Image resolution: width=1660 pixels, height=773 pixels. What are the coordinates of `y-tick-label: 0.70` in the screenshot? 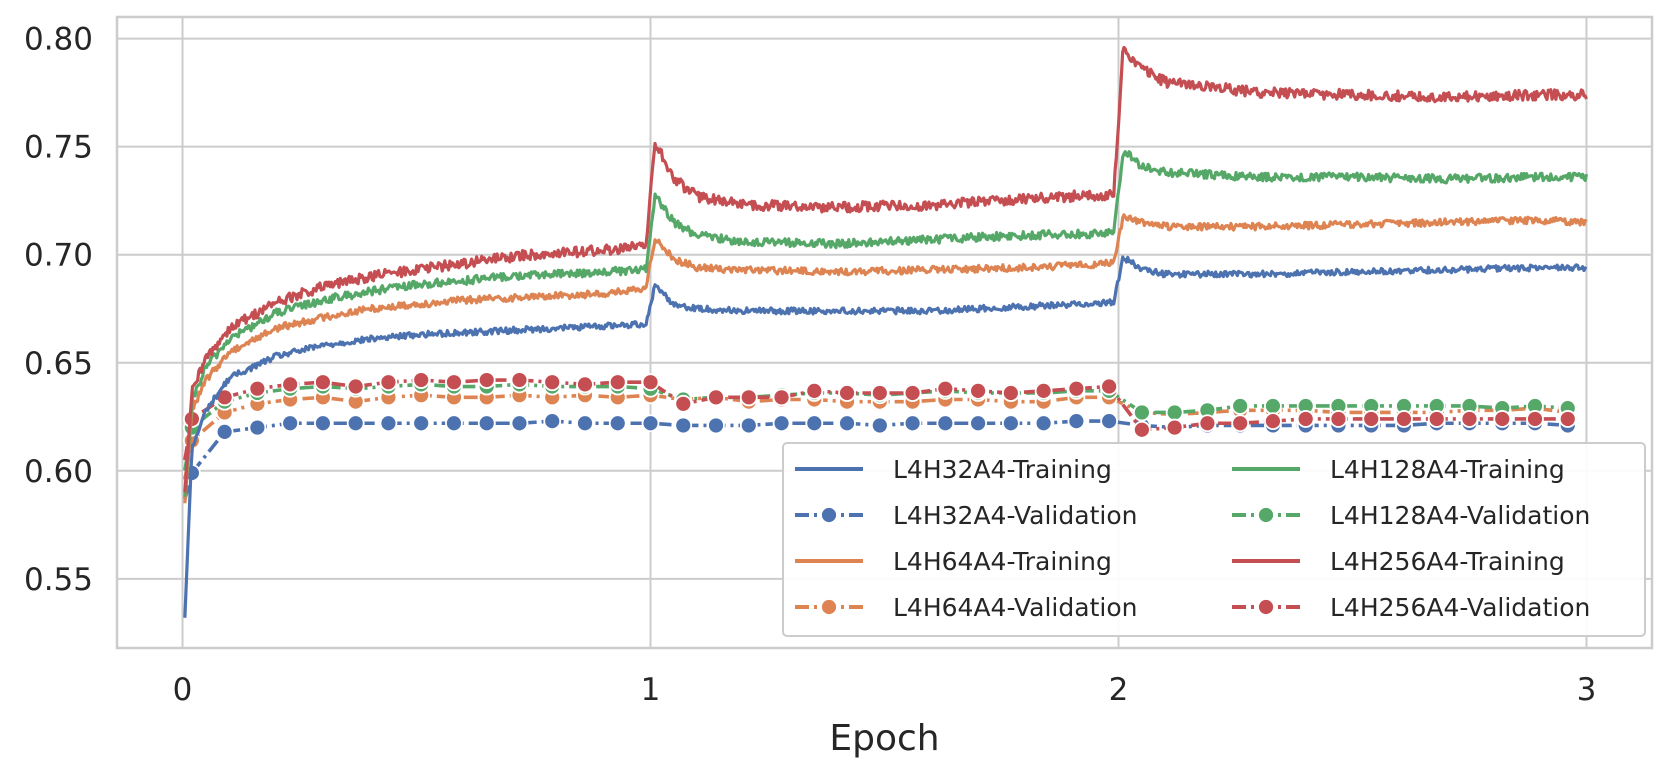 It's located at (58, 256).